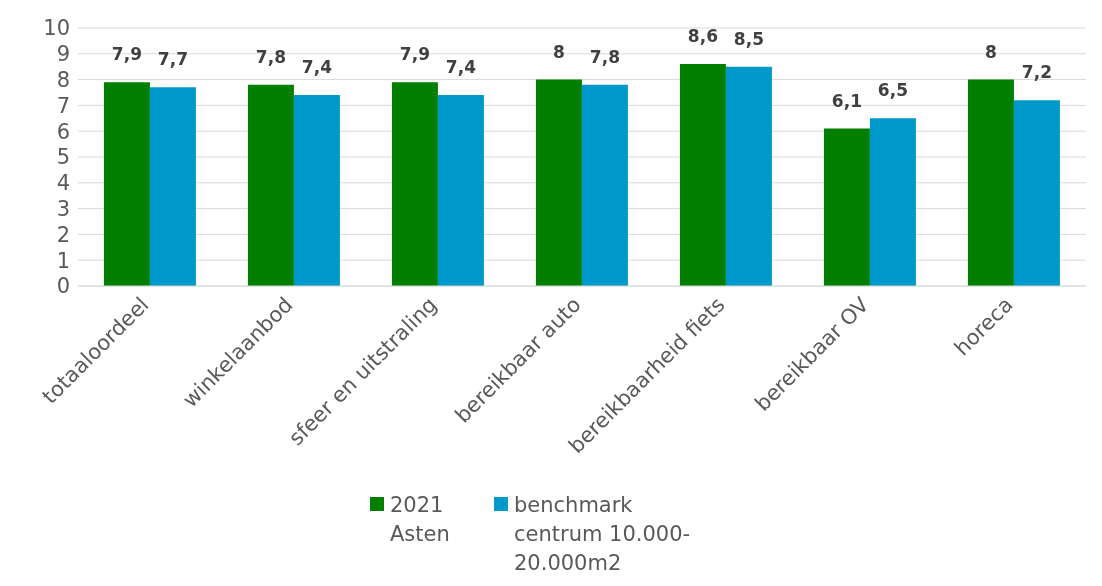 The height and width of the screenshot is (586, 1102). What do you see at coordinates (63, 234) in the screenshot?
I see `y-tick-label: 2` at bounding box center [63, 234].